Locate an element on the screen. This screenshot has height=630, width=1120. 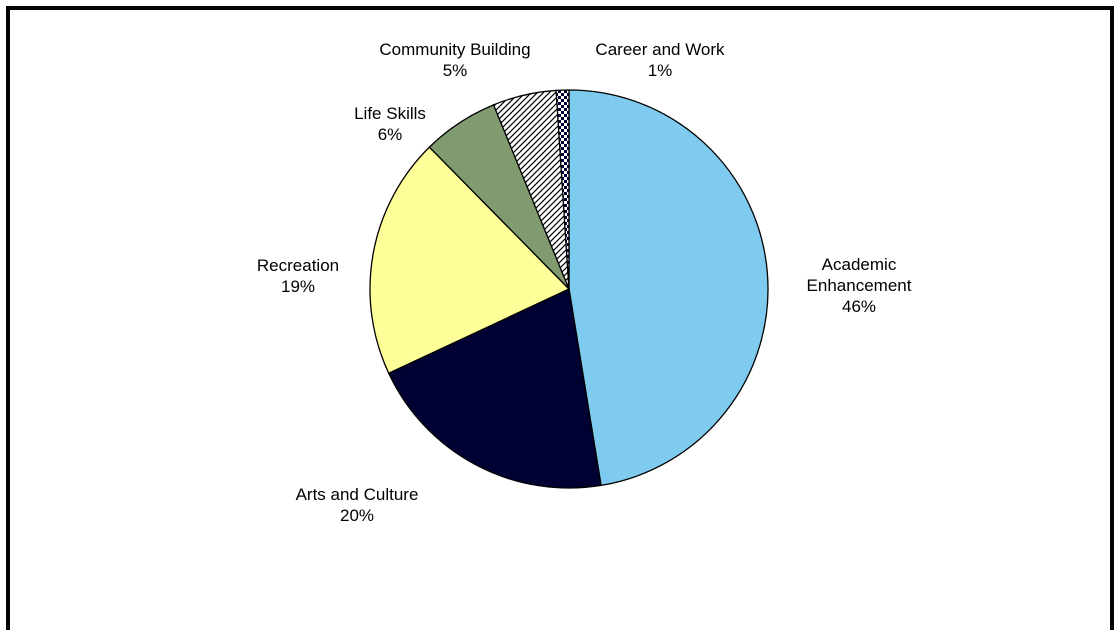
pie-label-recreation: Recreation 19% is located at coordinates (298, 276).